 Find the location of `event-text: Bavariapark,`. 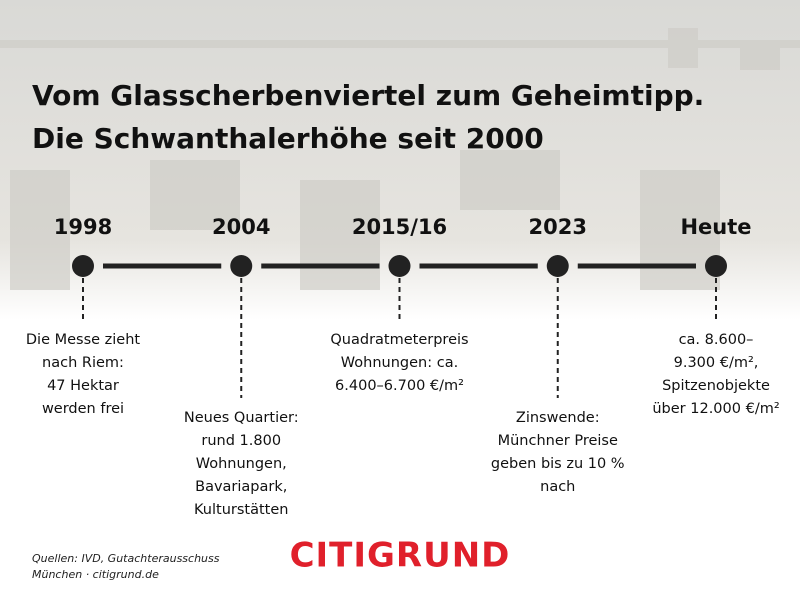

event-text: Bavariapark, is located at coordinates (241, 487).